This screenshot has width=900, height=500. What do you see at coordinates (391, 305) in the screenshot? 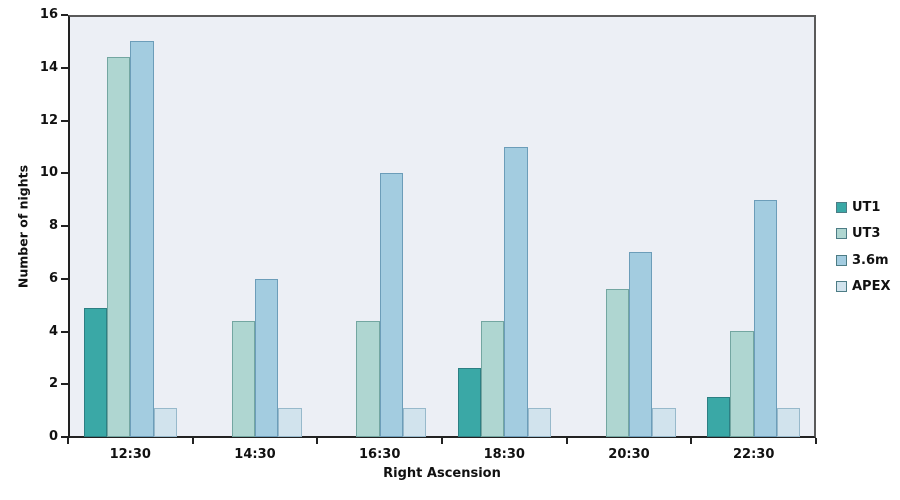
I see `bar-3.6m-16:30` at bounding box center [391, 305].